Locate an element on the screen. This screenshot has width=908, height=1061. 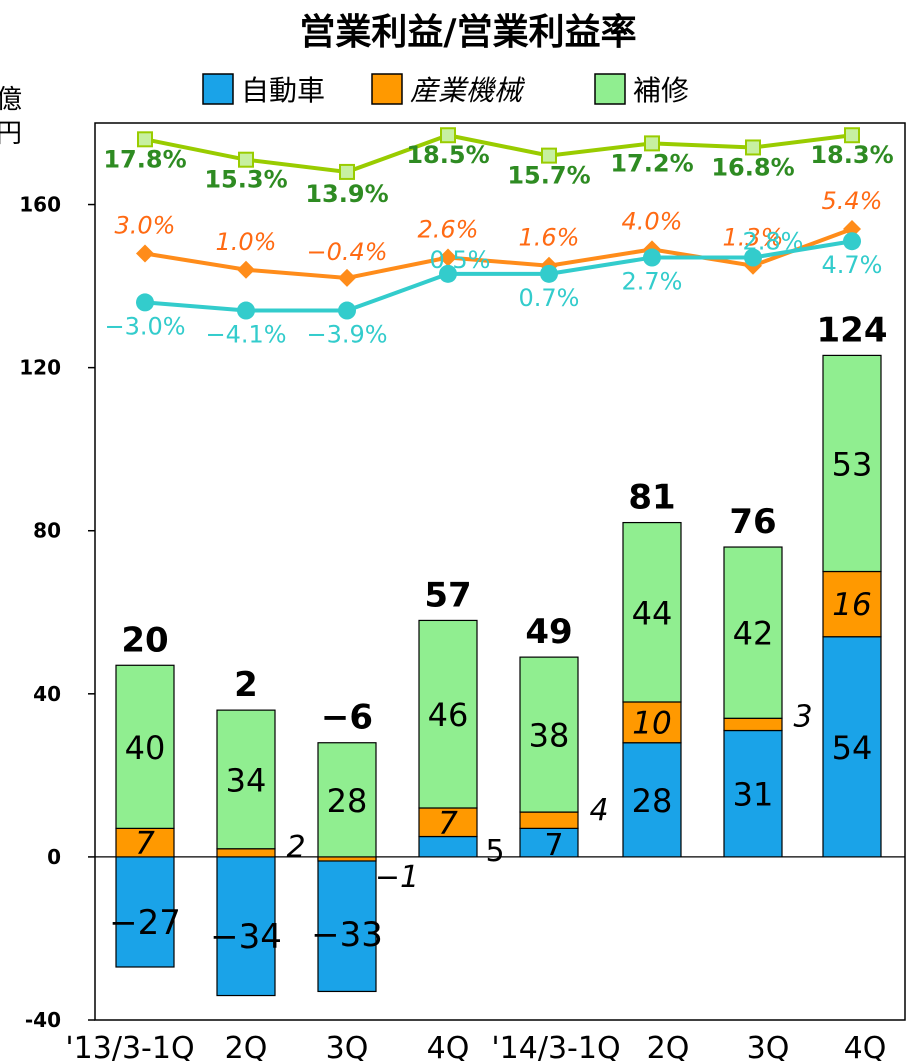
bar-total-label: 57 is located at coordinates (447, 595).